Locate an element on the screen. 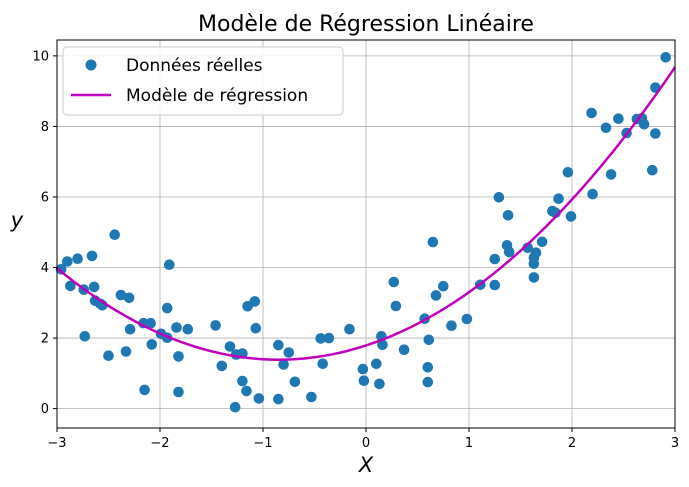  x-tick-label: 3 is located at coordinates (675, 443).